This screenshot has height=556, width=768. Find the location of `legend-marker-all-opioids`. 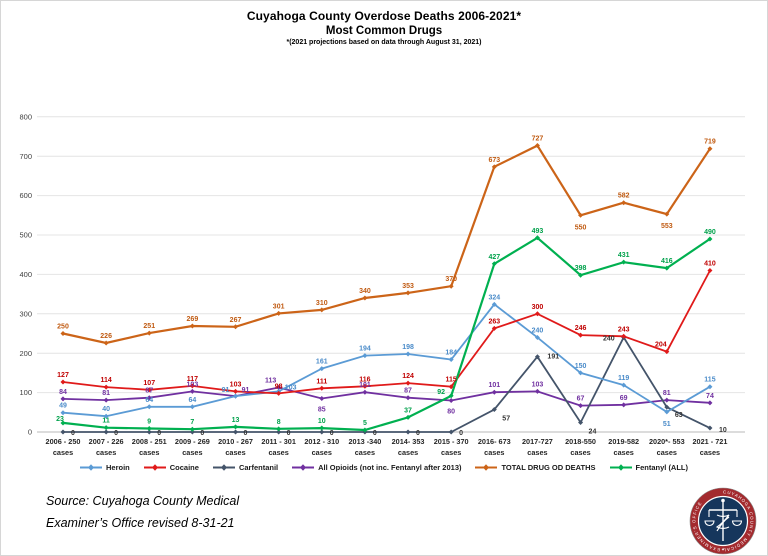

legend-marker-all-opioids is located at coordinates (303, 467).